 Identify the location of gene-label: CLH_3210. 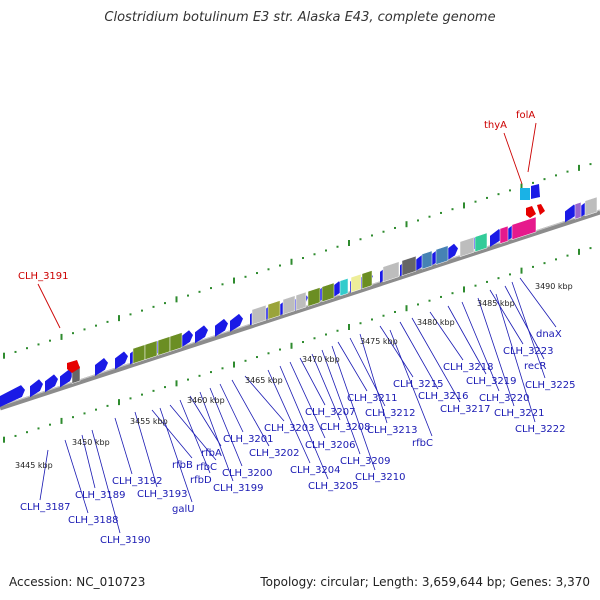
(380, 477).